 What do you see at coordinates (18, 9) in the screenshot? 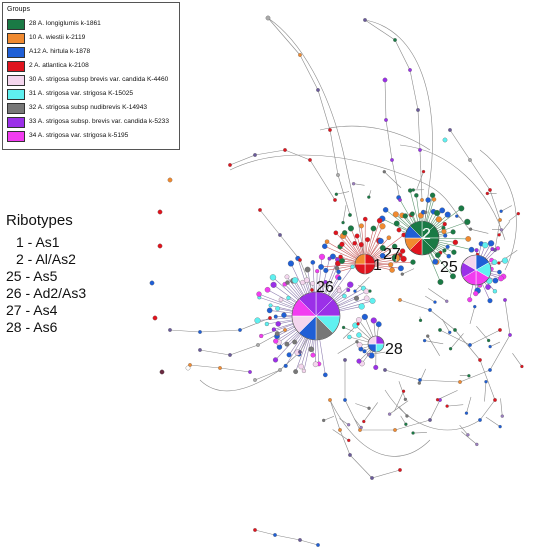
I see `legend-title: Groups` at bounding box center [18, 9].